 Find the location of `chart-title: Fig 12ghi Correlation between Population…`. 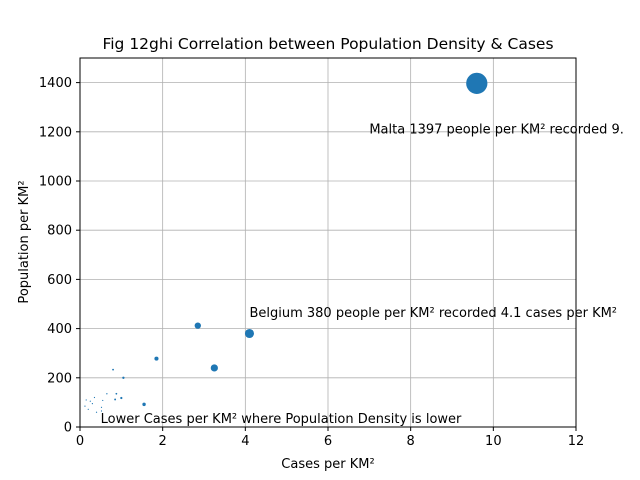

chart-title: Fig 12ghi Correlation between Population… is located at coordinates (327, 44).